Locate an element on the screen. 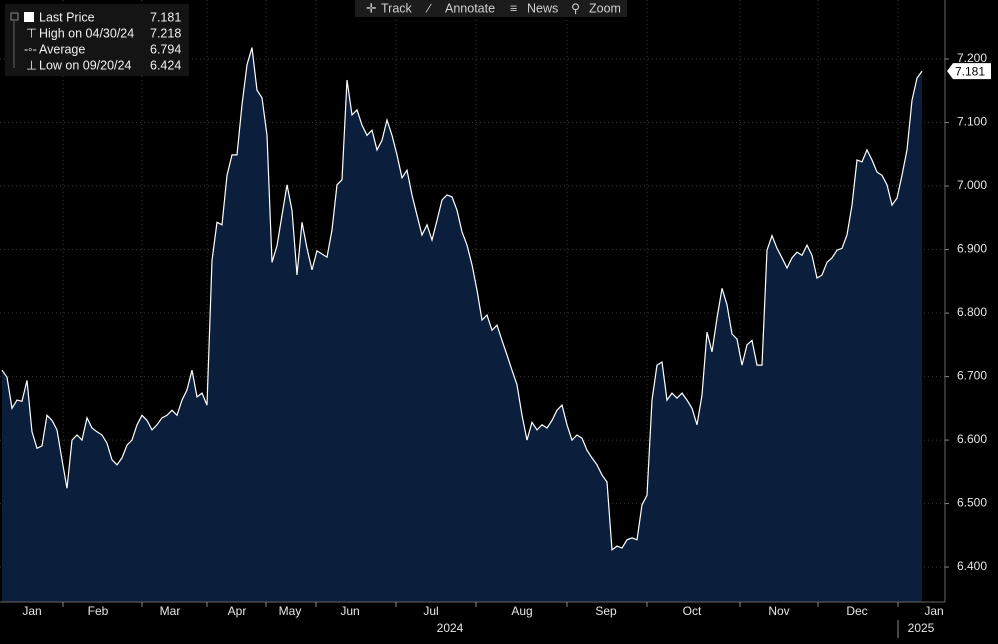  toolbar-label: Track is located at coordinates (397, 8).